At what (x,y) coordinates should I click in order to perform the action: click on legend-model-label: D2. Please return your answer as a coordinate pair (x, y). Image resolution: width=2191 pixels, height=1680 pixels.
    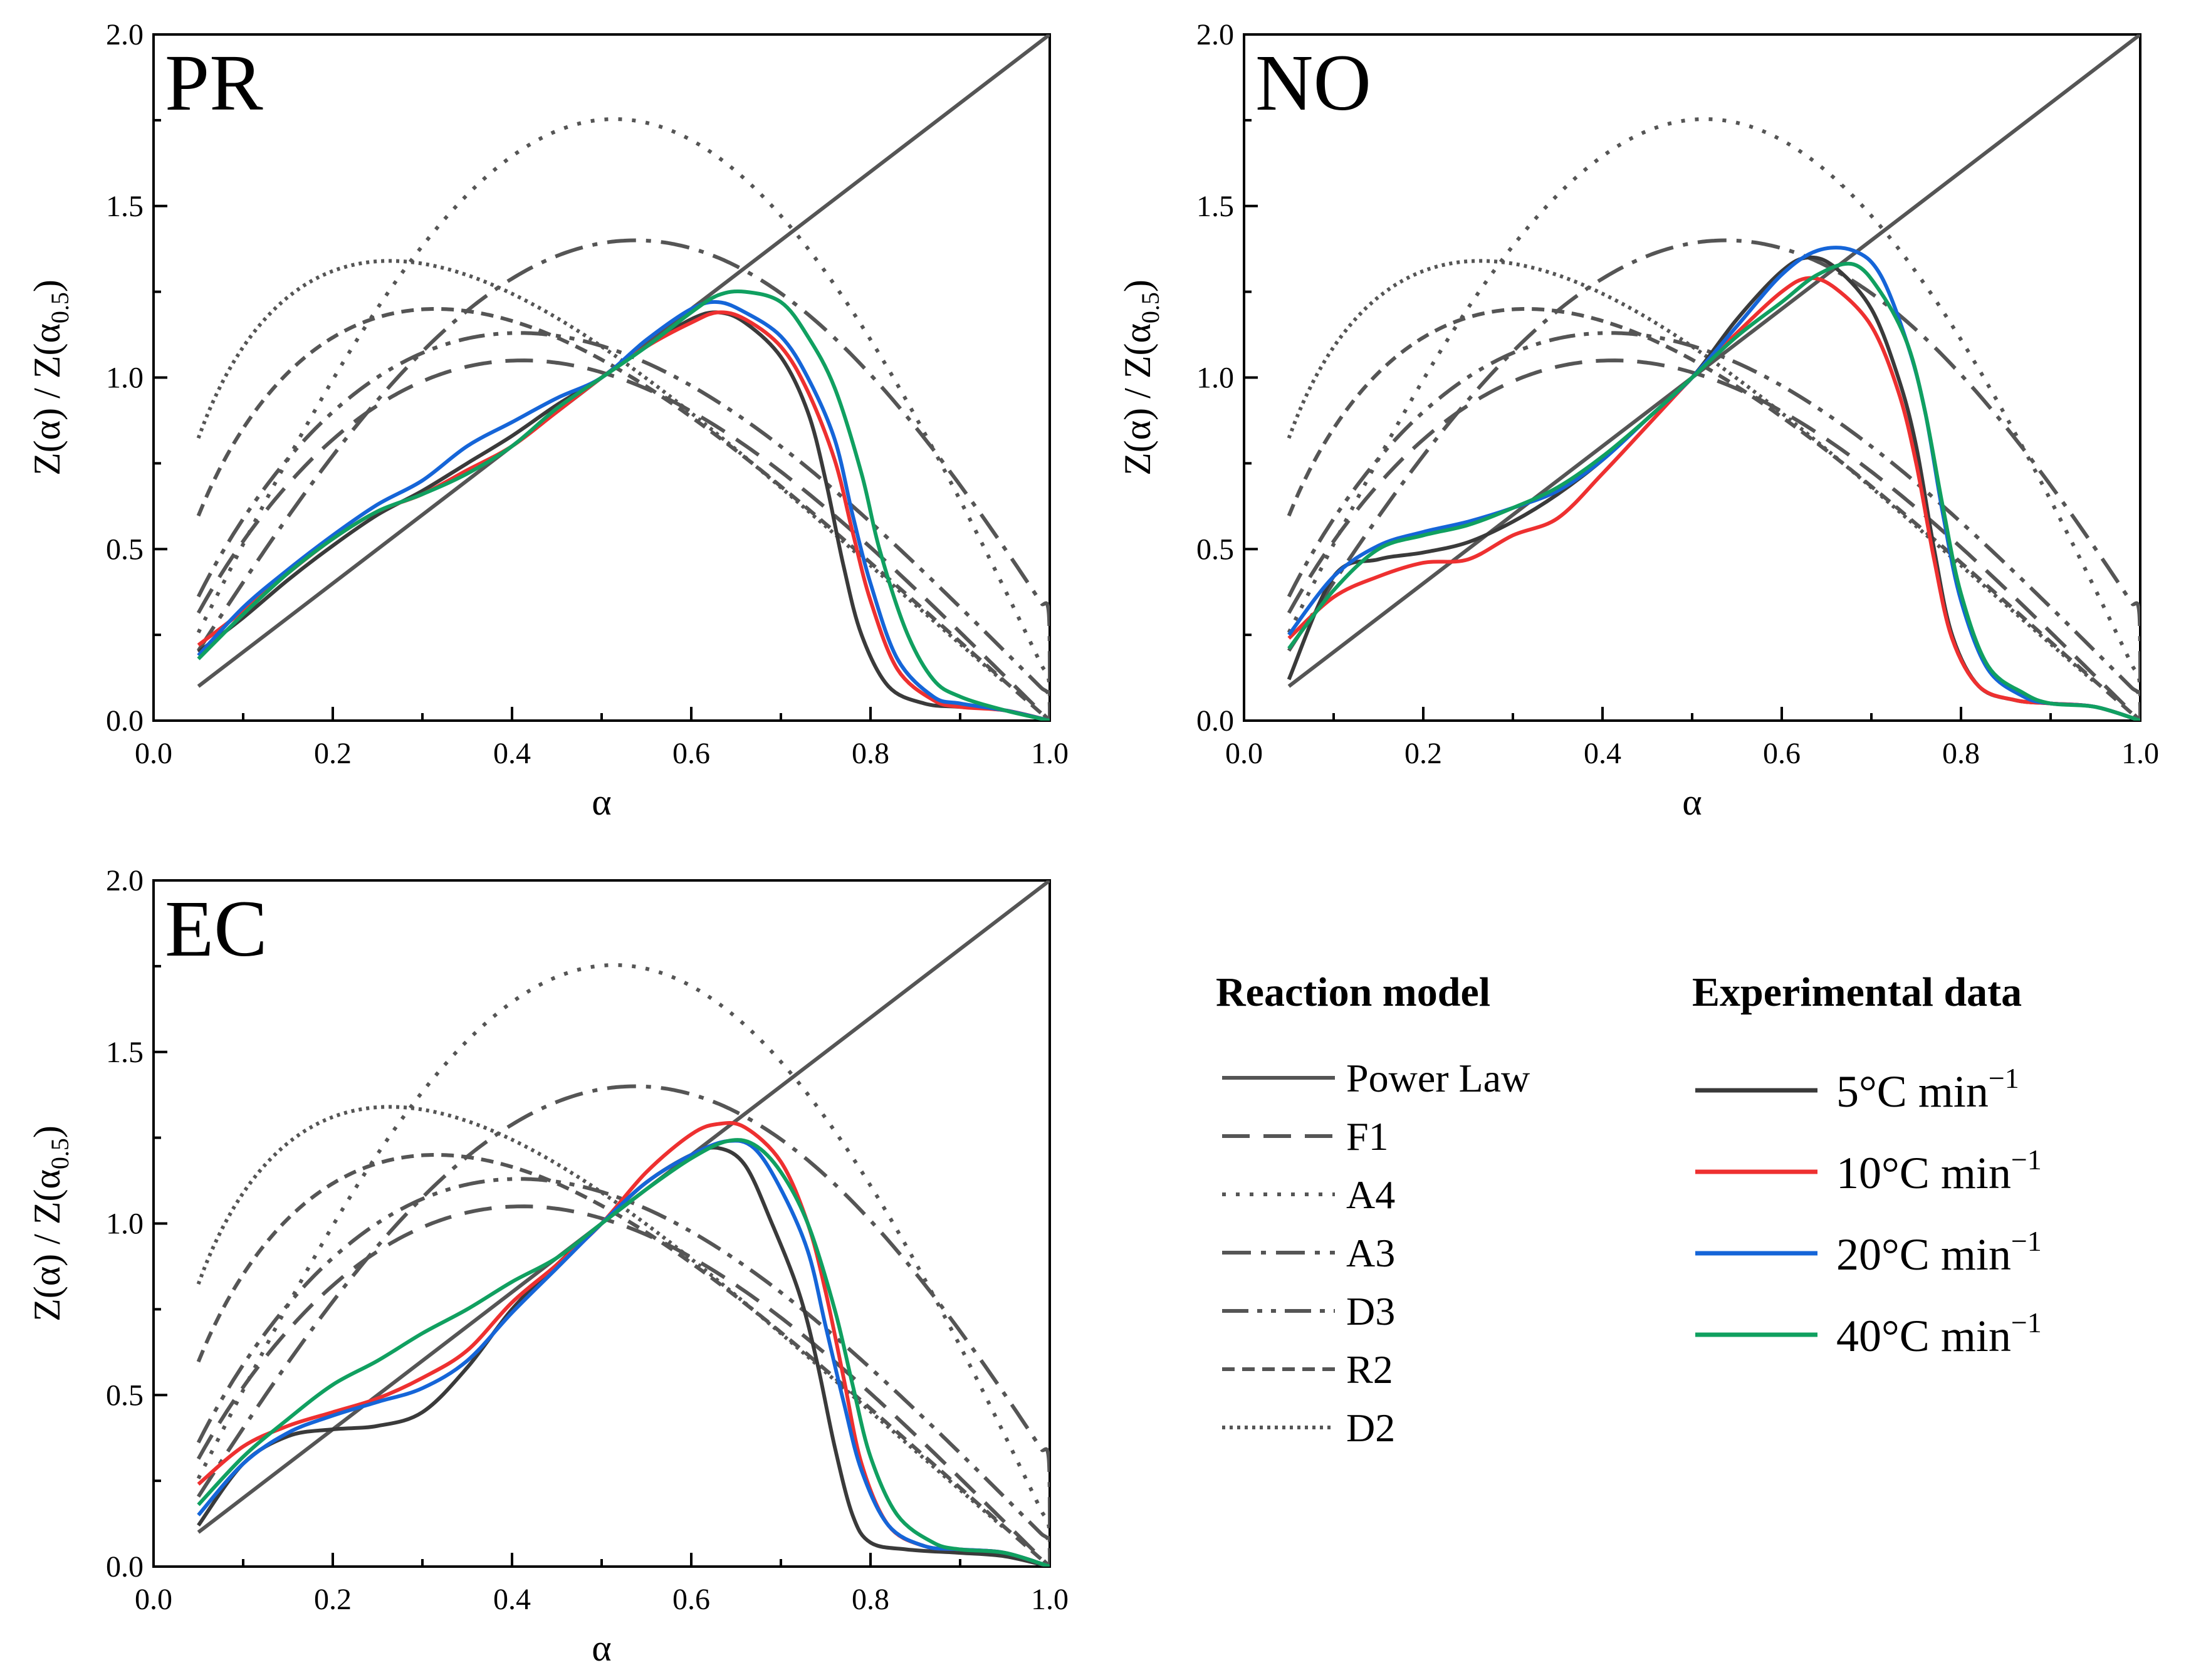
    Looking at the image, I should click on (1370, 1428).